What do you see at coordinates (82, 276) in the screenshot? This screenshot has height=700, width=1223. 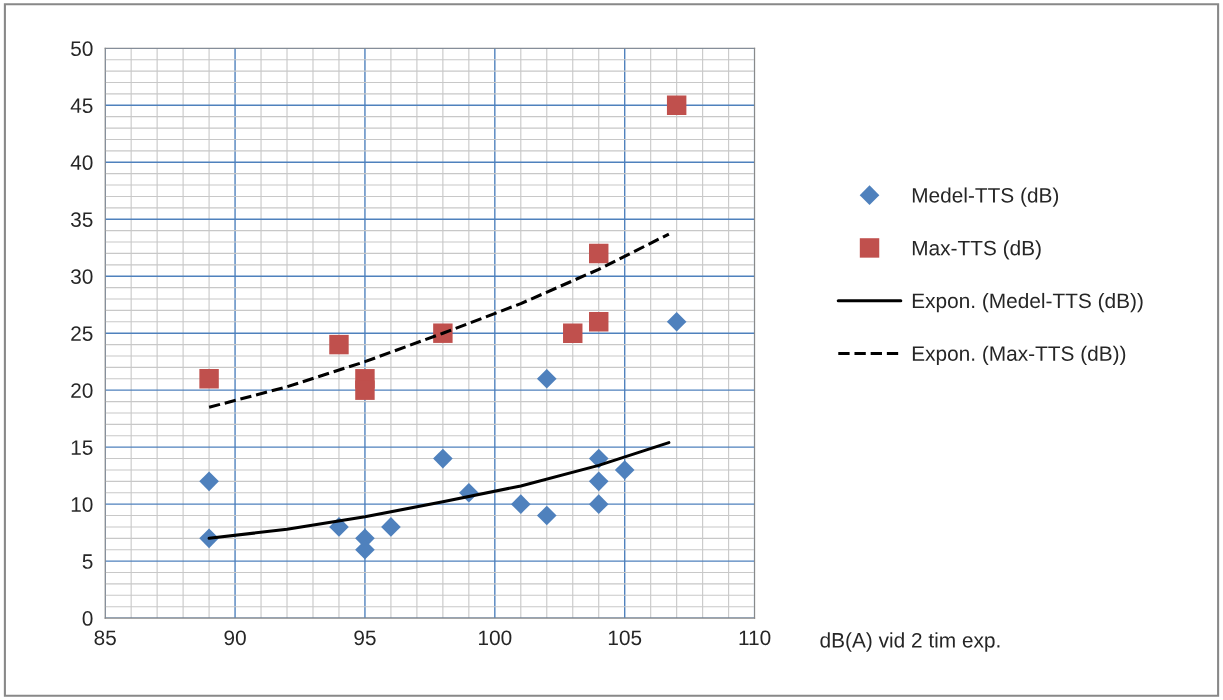 I see `y-tick-label: 30` at bounding box center [82, 276].